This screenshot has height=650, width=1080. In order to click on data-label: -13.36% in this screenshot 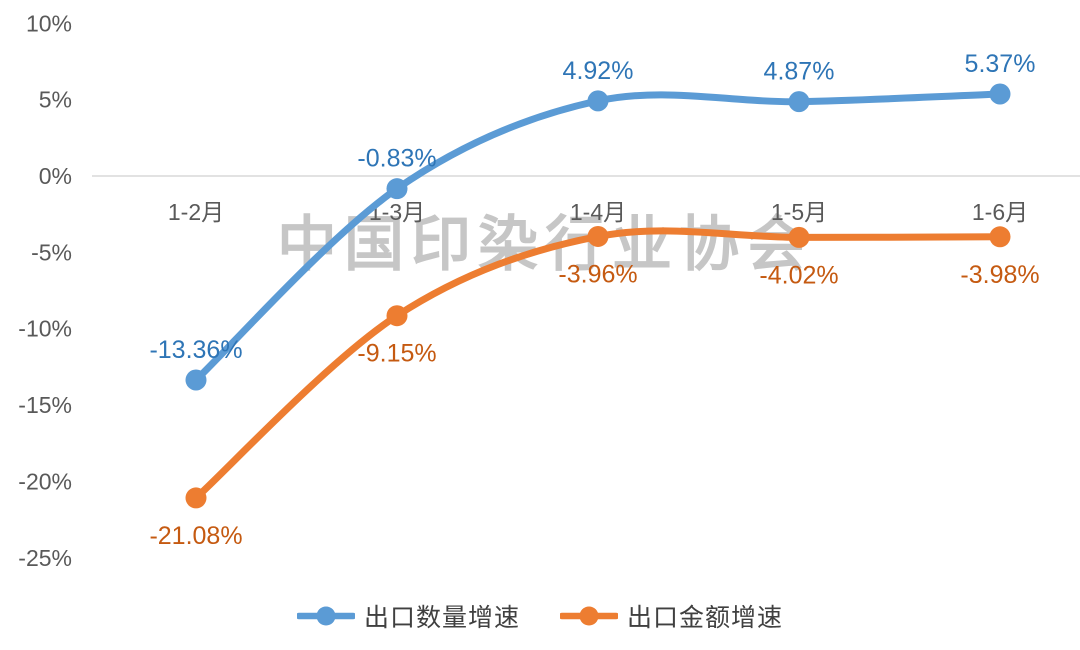, I will do `click(195, 350)`.